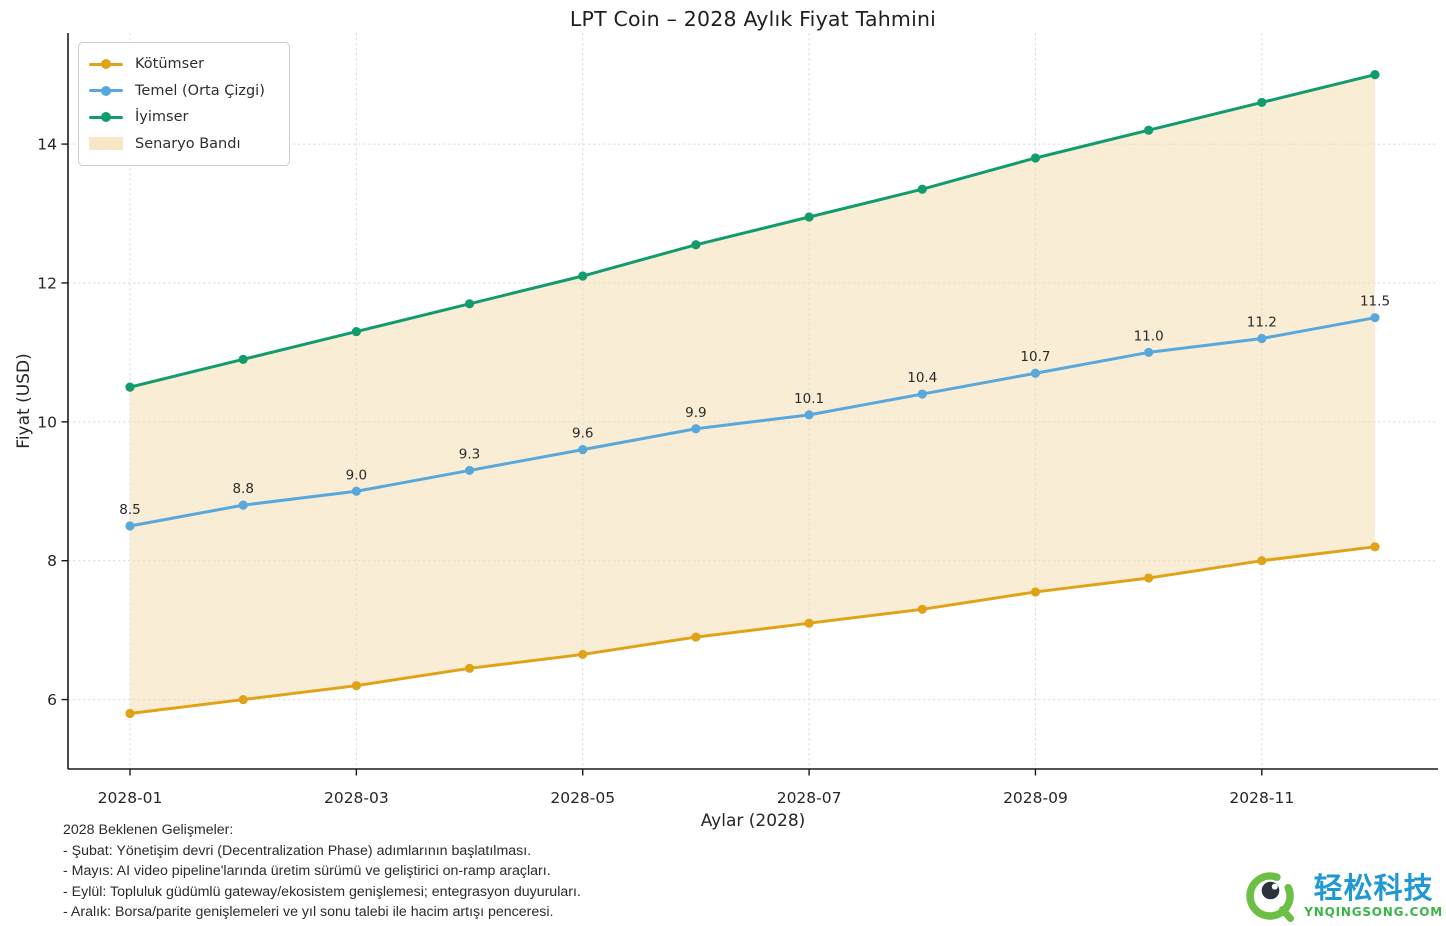  Describe the element at coordinates (753, 19) in the screenshot. I see `chart-title: LPT Coin – 2028 Aylık Fiyat Tahmini` at that location.